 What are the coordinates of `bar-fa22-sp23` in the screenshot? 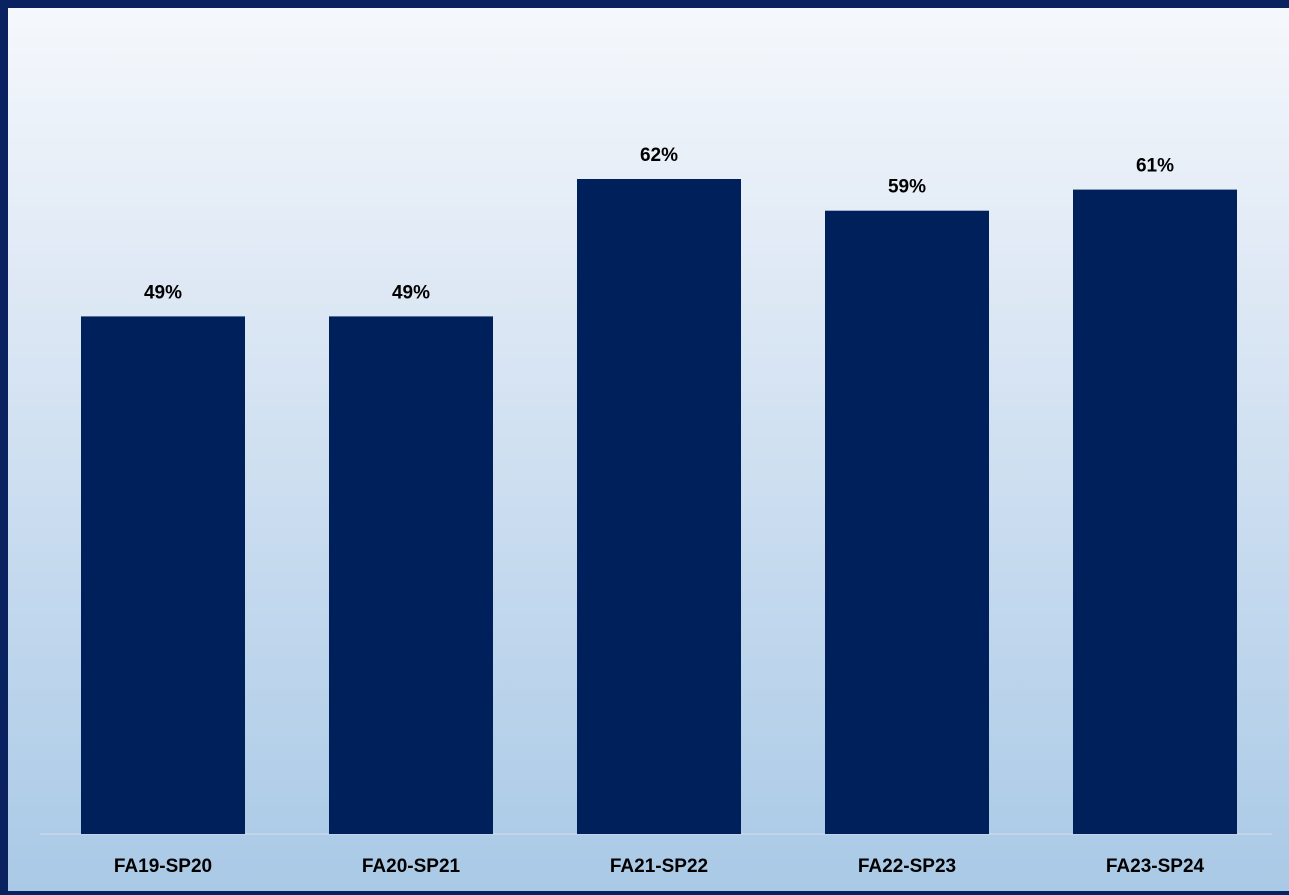 It's located at (907, 522).